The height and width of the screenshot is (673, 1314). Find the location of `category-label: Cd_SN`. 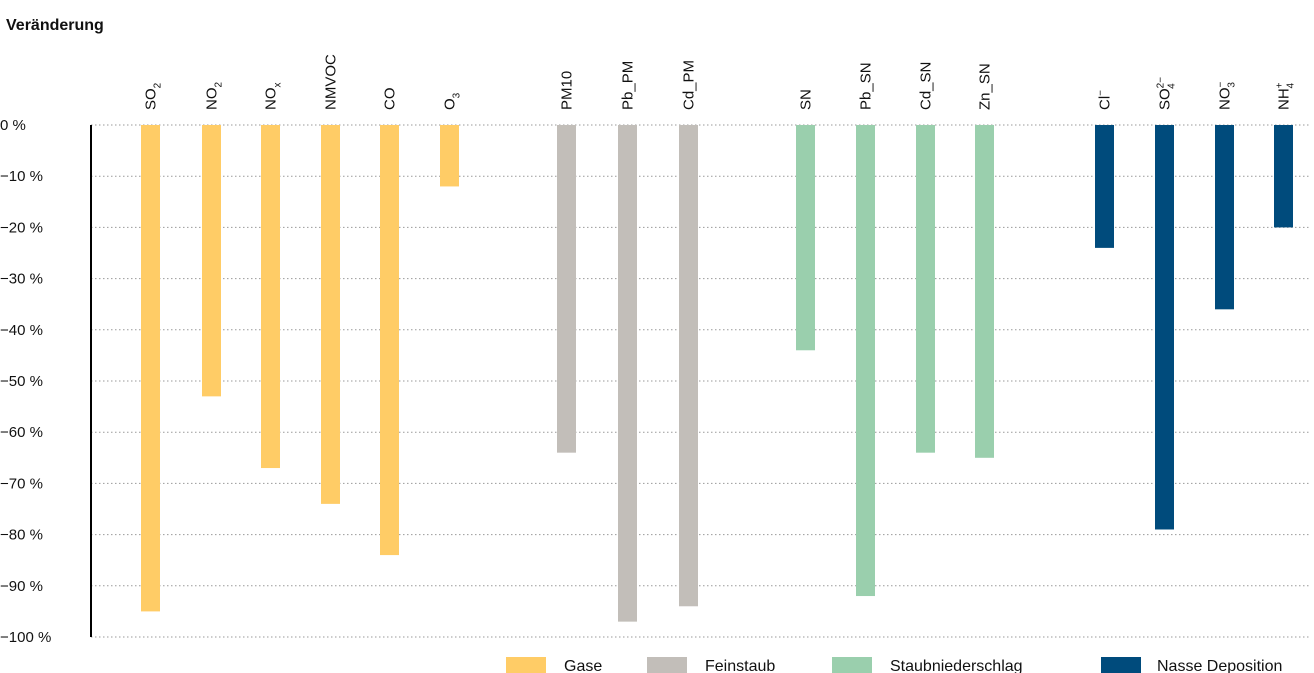

category-label: Cd_SN is located at coordinates (926, 86).